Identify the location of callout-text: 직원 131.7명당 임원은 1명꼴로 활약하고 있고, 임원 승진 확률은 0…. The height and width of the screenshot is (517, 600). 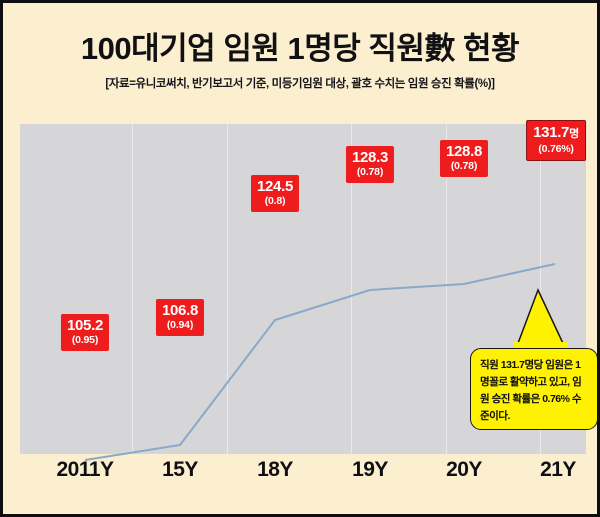
(531, 390).